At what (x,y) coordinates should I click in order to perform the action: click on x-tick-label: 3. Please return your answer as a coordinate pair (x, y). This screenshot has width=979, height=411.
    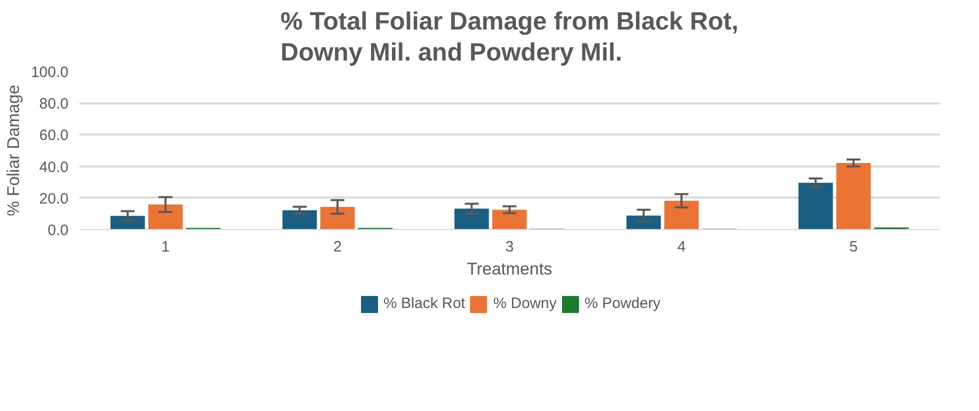
    Looking at the image, I should click on (509, 247).